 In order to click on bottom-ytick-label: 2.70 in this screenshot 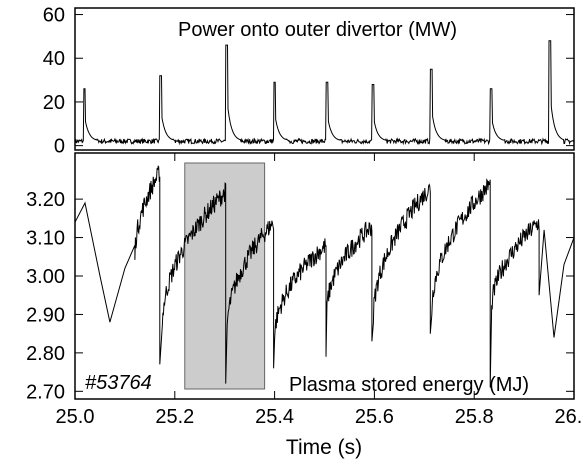, I will do `click(45, 392)`.